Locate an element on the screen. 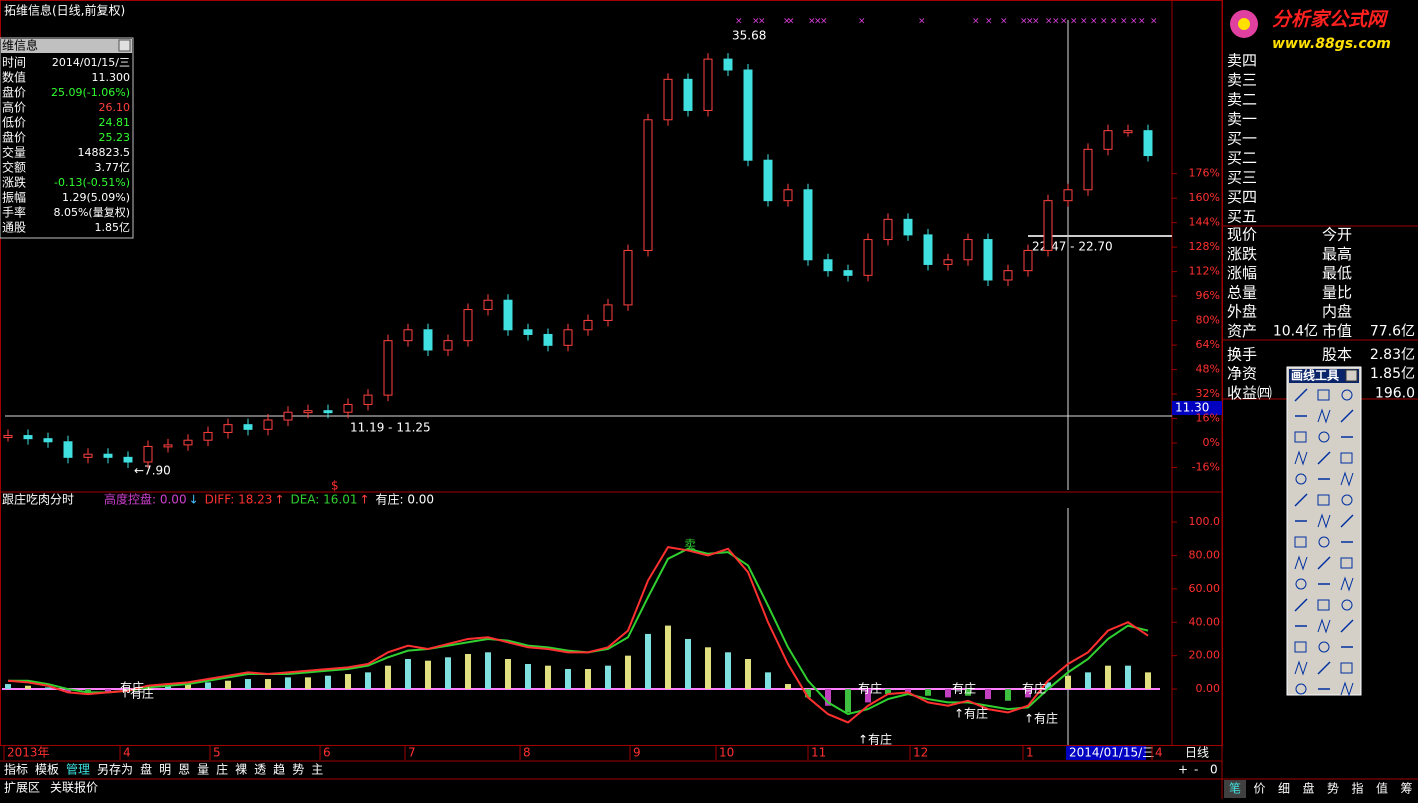 The height and width of the screenshot is (803, 1418). right-tab: 笔 is located at coordinates (1235, 788).